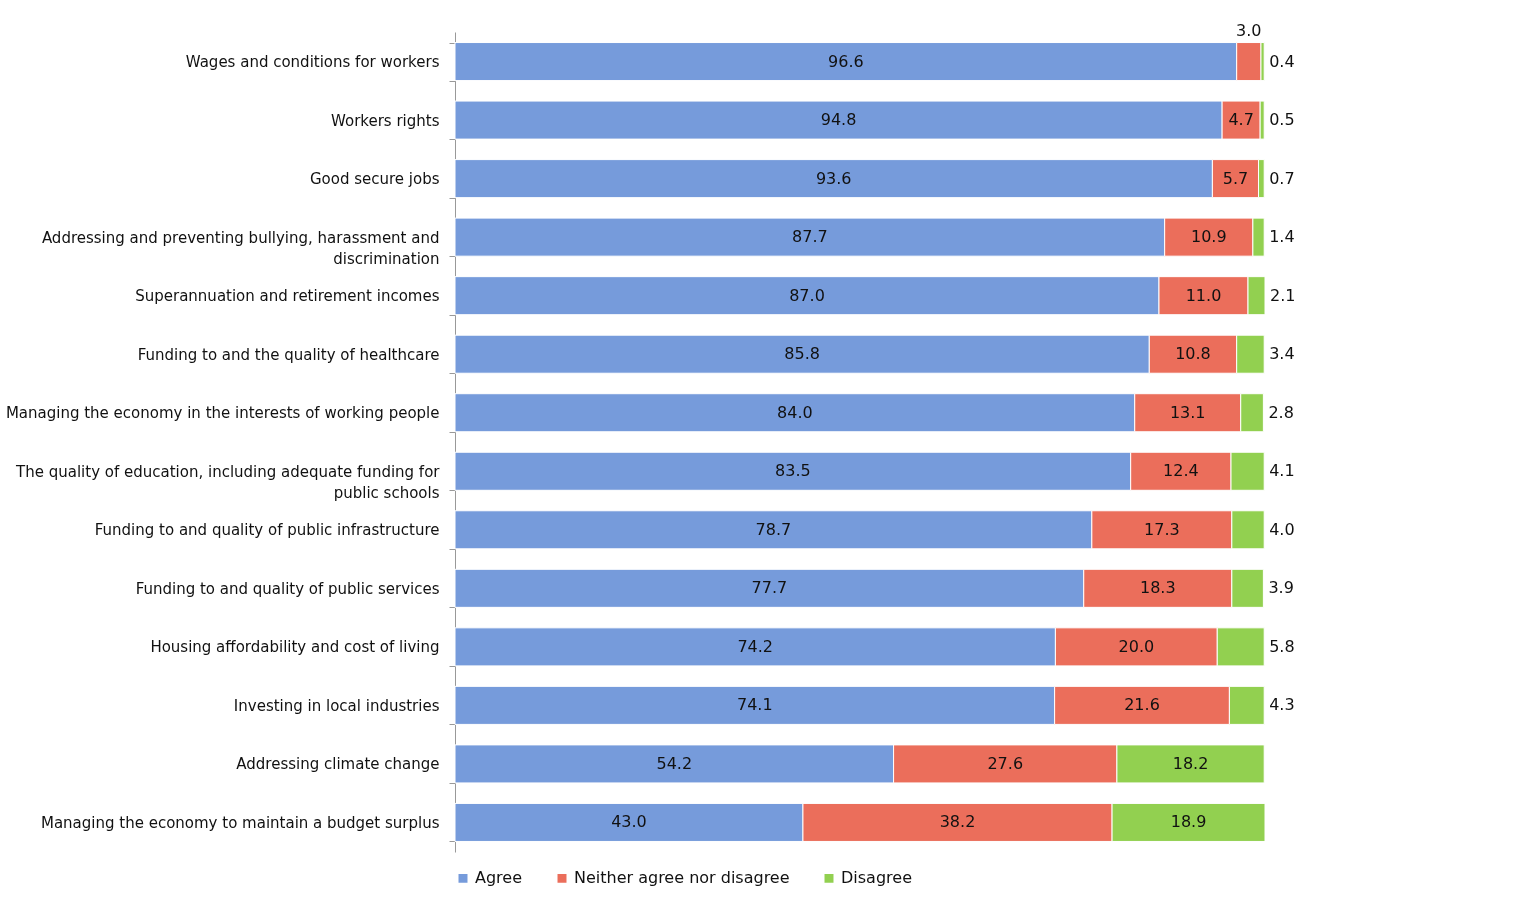 The image size is (1525, 904). What do you see at coordinates (288, 354) in the screenshot?
I see `y-tick-label: Funding to and the quality of healthcare` at bounding box center [288, 354].